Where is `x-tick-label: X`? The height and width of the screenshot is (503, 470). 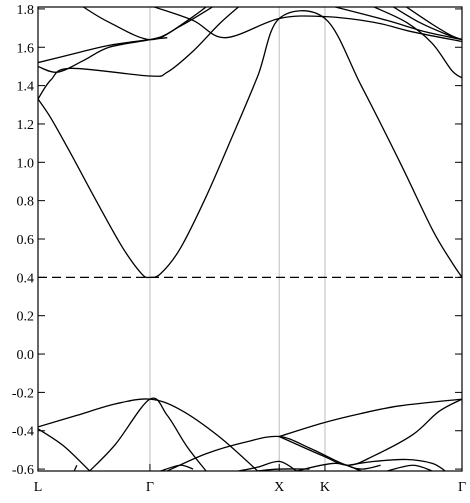 x-tick-label: X is located at coordinates (279, 487).